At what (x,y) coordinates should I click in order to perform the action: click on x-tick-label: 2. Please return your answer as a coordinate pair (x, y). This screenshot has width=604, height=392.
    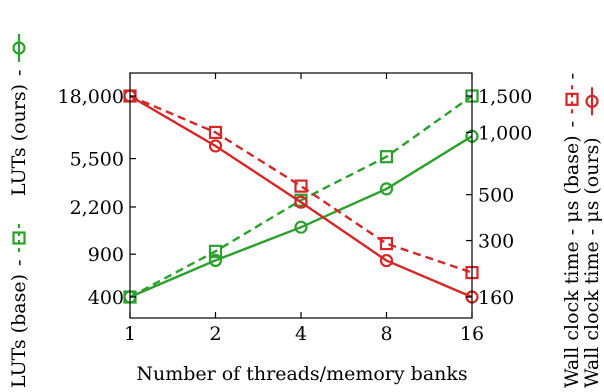
    Looking at the image, I should click on (215, 334).